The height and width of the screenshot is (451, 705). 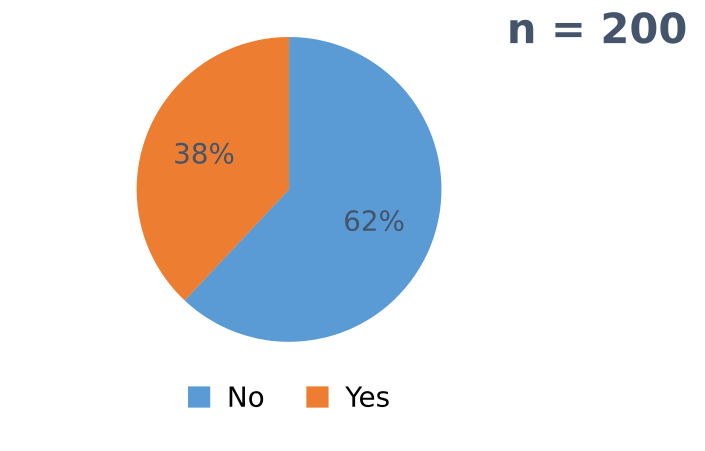 What do you see at coordinates (204, 153) in the screenshot?
I see `data-label: 38%` at bounding box center [204, 153].